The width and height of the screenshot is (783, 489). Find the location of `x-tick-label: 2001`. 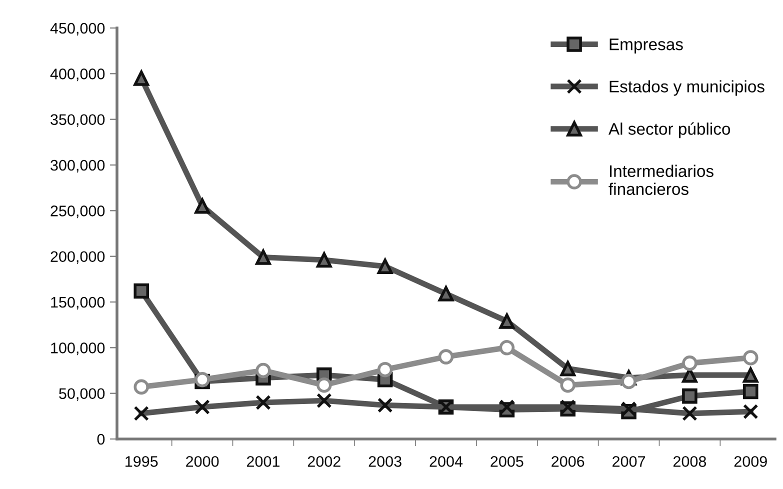

x-tick-label: 2001 is located at coordinates (263, 461).